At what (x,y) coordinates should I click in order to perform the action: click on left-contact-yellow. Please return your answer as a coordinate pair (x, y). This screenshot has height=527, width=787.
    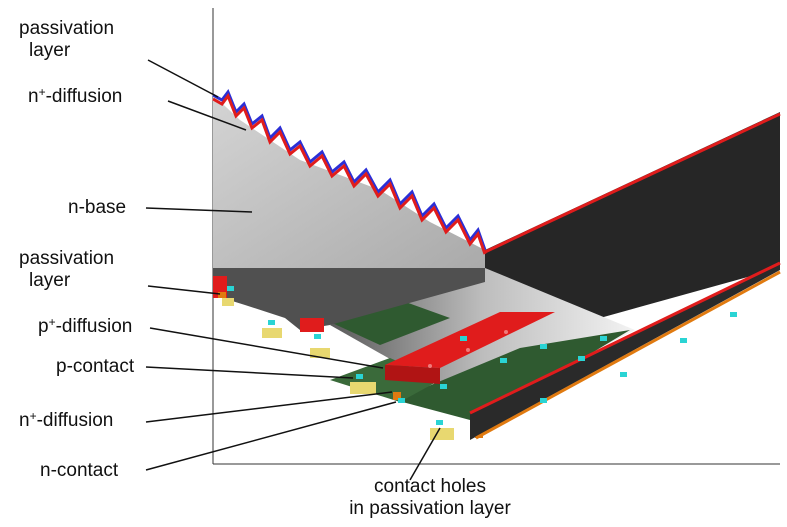
    Looking at the image, I should click on (228, 302).